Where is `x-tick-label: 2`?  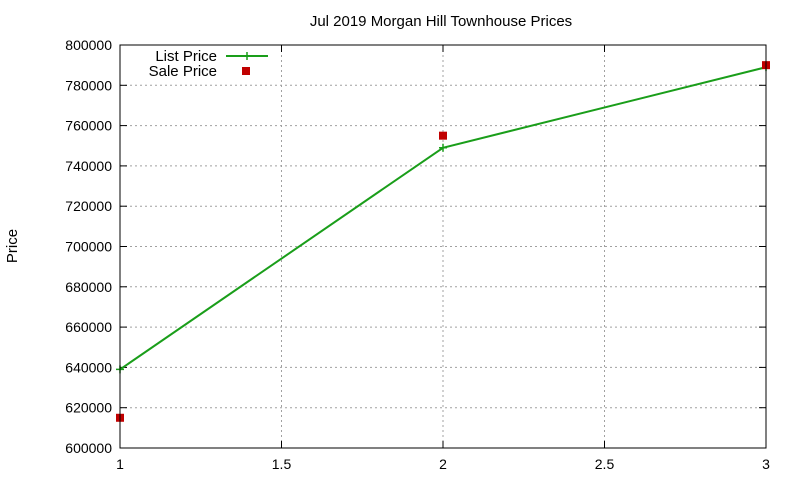 x-tick-label: 2 is located at coordinates (443, 464).